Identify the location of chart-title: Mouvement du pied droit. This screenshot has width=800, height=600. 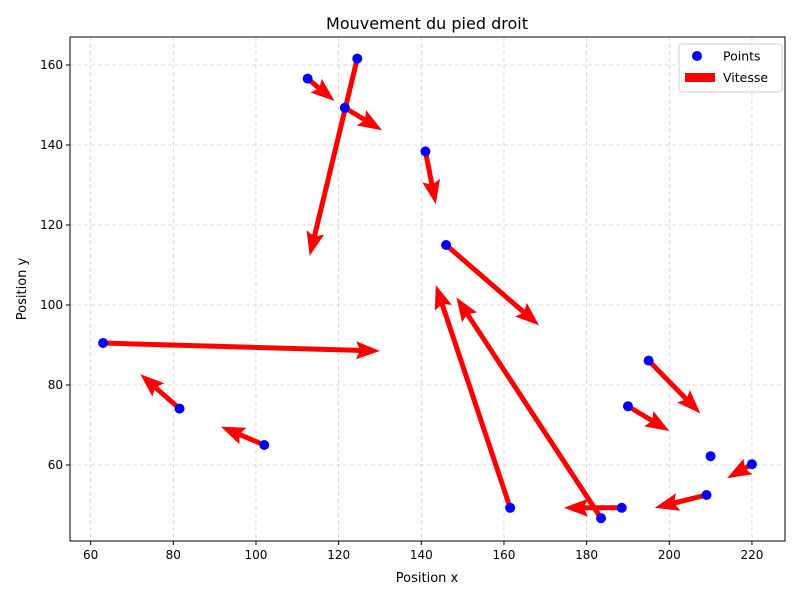
(427, 23).